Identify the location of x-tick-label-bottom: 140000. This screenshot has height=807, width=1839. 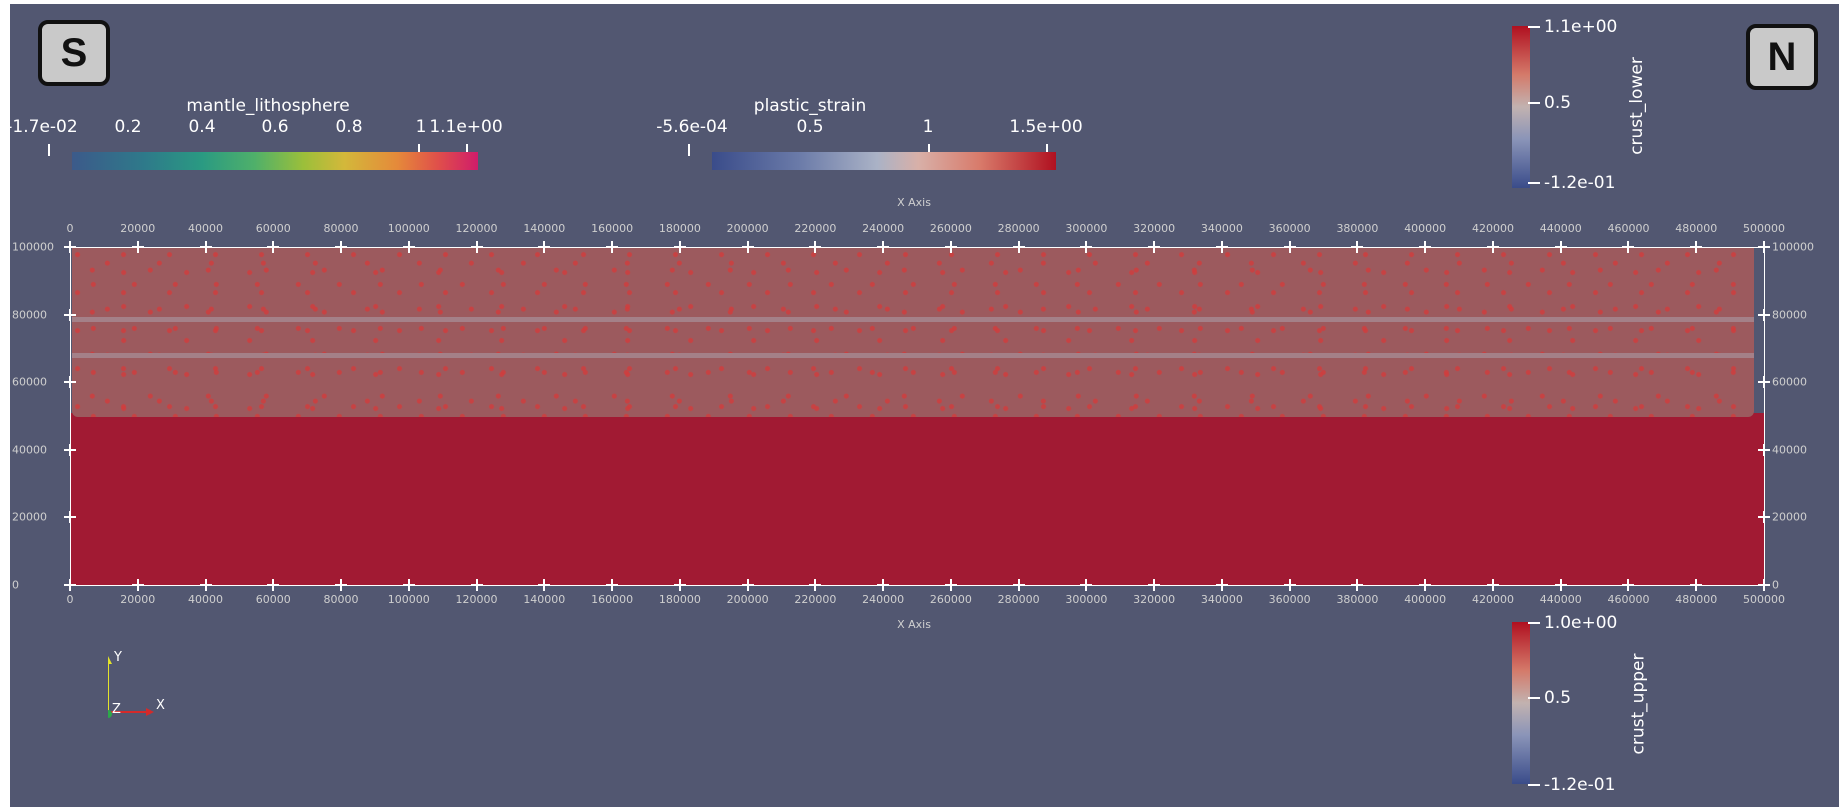
(544, 599).